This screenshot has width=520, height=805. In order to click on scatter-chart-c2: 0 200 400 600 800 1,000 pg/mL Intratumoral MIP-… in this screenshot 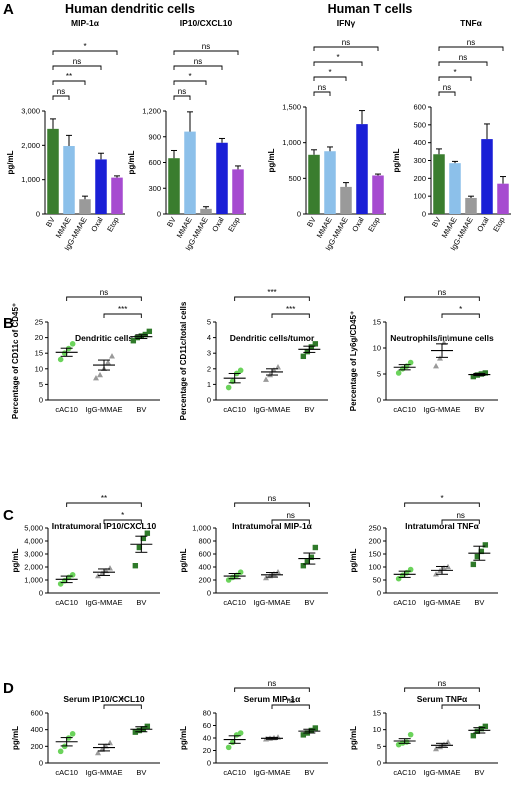, I will do `click(253, 550)`.